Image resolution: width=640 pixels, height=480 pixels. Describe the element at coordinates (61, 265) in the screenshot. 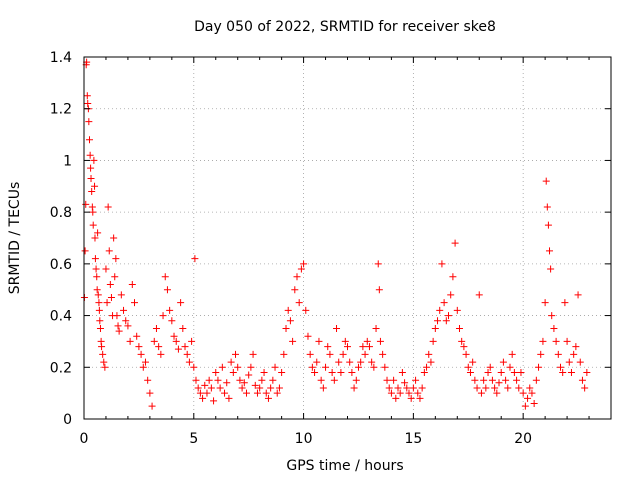

I see `y-tick-label: 0.6` at that location.